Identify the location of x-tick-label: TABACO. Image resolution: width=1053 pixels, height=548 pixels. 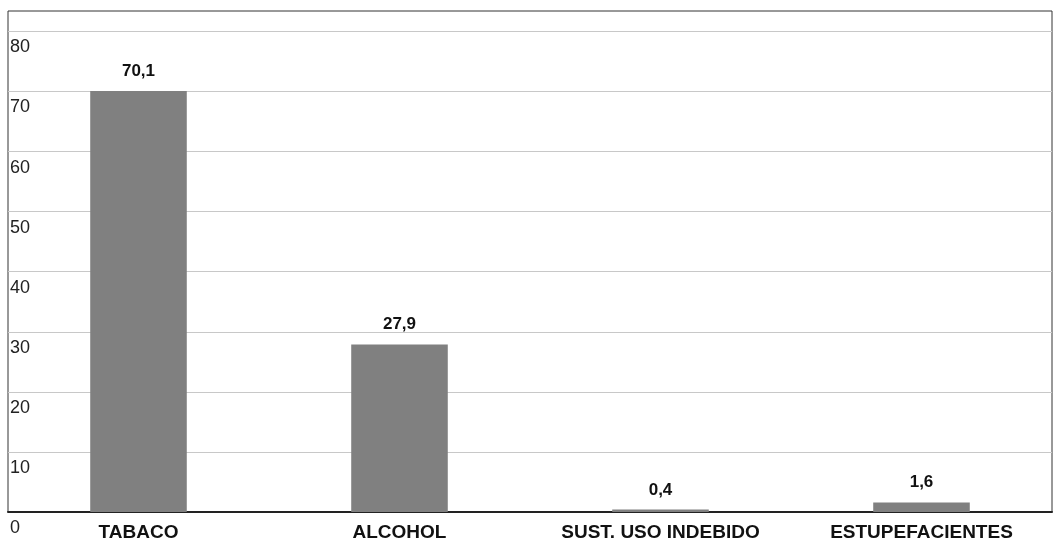
(138, 531).